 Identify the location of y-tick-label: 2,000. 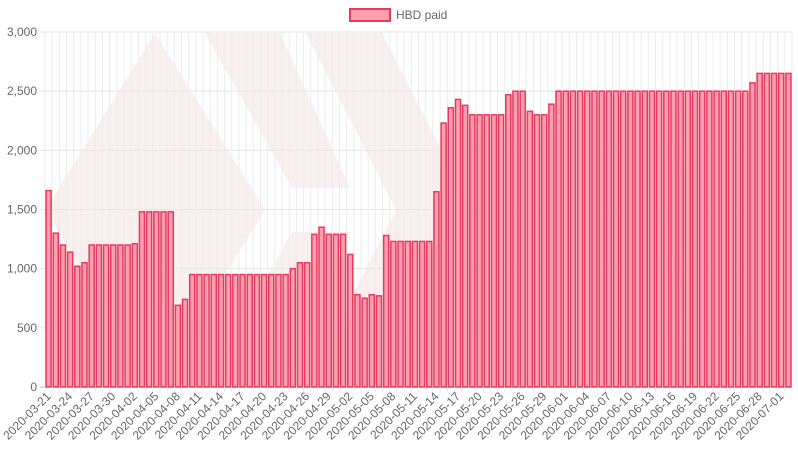
(22, 150).